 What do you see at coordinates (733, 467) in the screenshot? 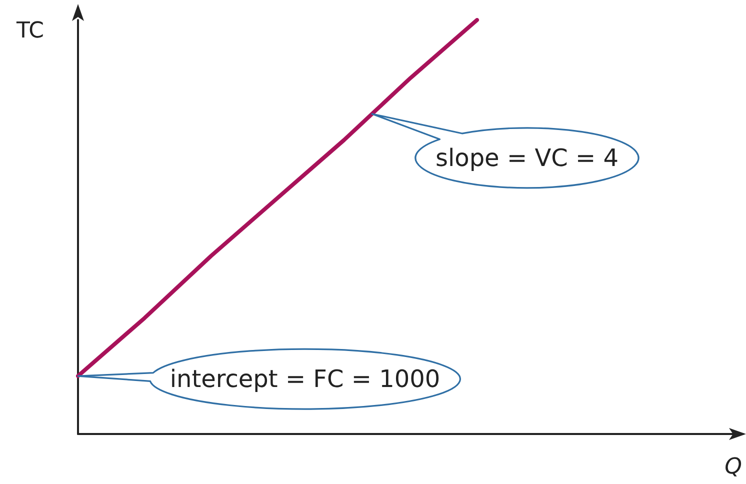
I see `x-axis-title: Q` at bounding box center [733, 467].